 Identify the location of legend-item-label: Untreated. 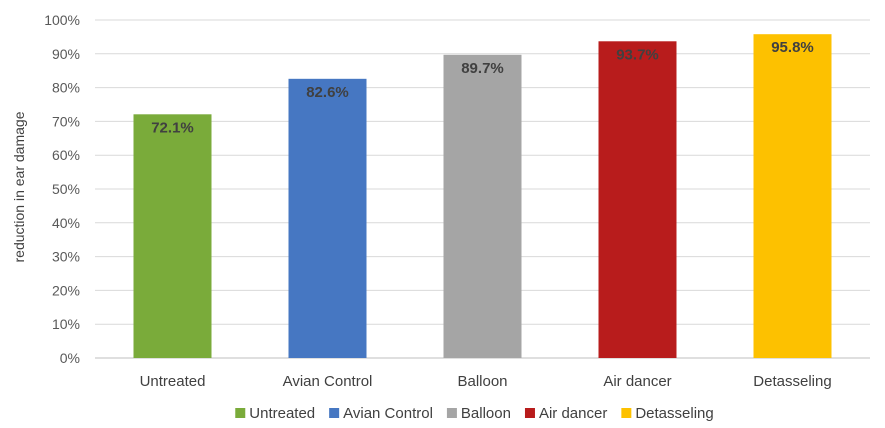
(282, 413).